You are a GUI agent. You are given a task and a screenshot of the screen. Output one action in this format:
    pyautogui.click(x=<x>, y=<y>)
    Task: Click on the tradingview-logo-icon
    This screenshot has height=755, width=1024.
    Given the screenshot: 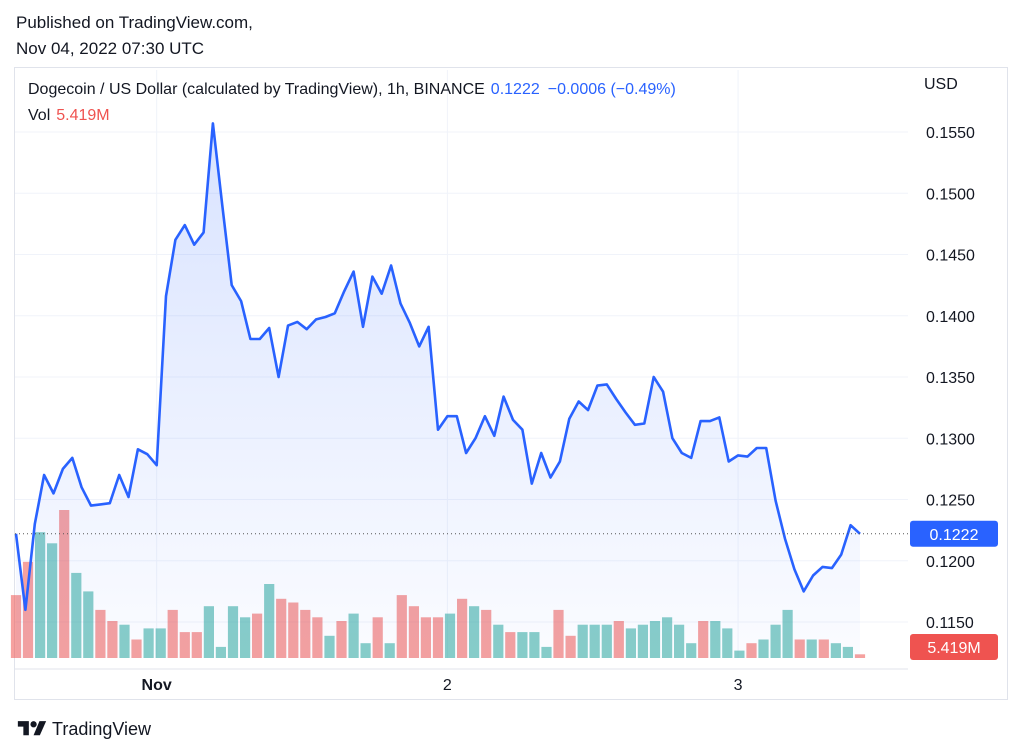 What is the action you would take?
    pyautogui.click(x=32, y=728)
    